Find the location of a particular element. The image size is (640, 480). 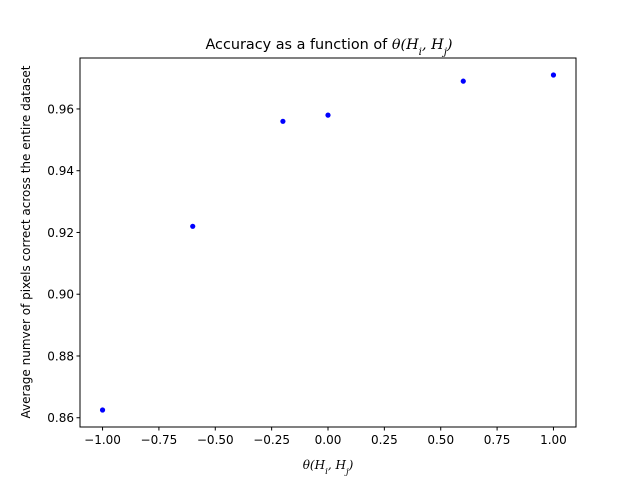

x-axis-label: θ(Hi, Hj) is located at coordinates (328, 467).